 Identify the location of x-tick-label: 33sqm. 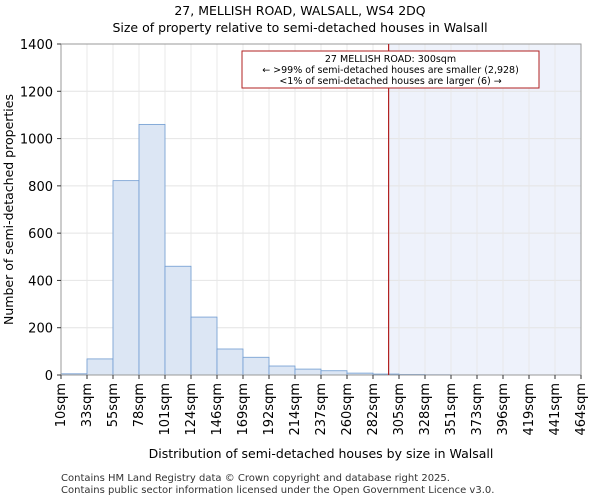
(87, 405).